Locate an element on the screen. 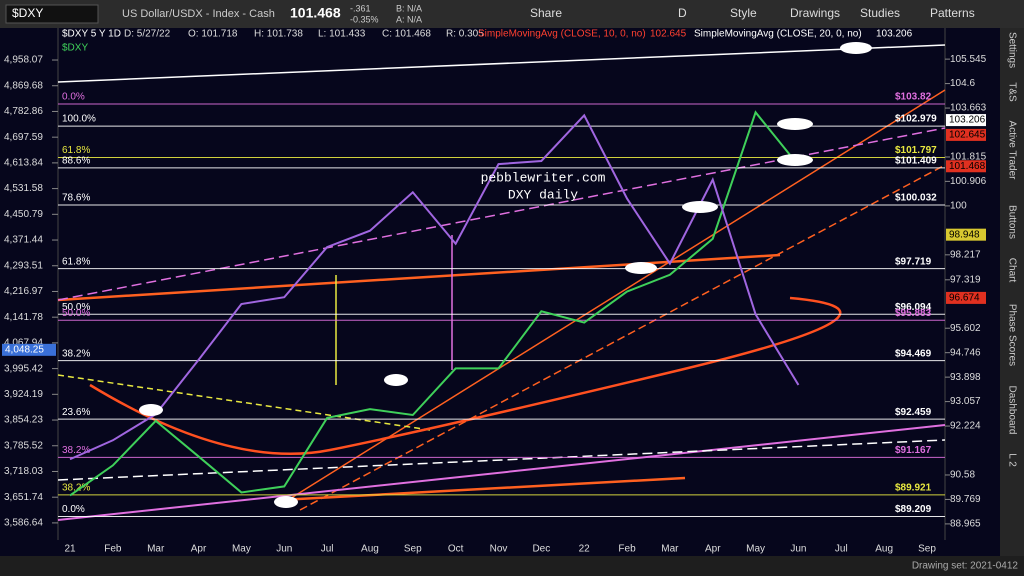 The width and height of the screenshot is (1024, 576). toolbar-button: Patterns is located at coordinates (952, 13).